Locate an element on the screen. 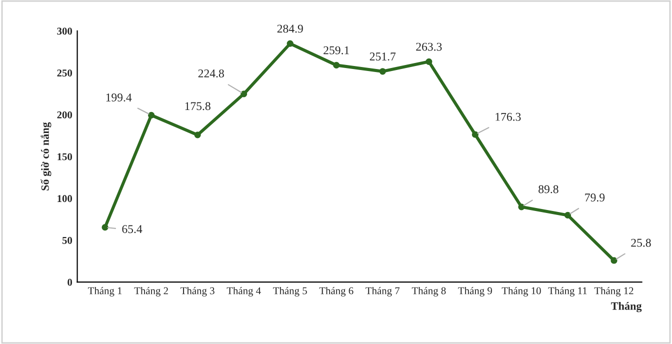 The image size is (672, 344). y-tick-label: 300 is located at coordinates (64, 31).